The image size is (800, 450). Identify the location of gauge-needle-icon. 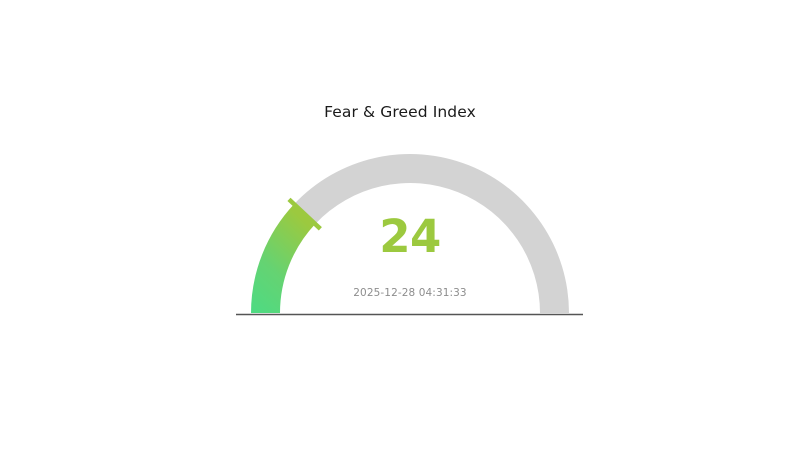
(304, 214).